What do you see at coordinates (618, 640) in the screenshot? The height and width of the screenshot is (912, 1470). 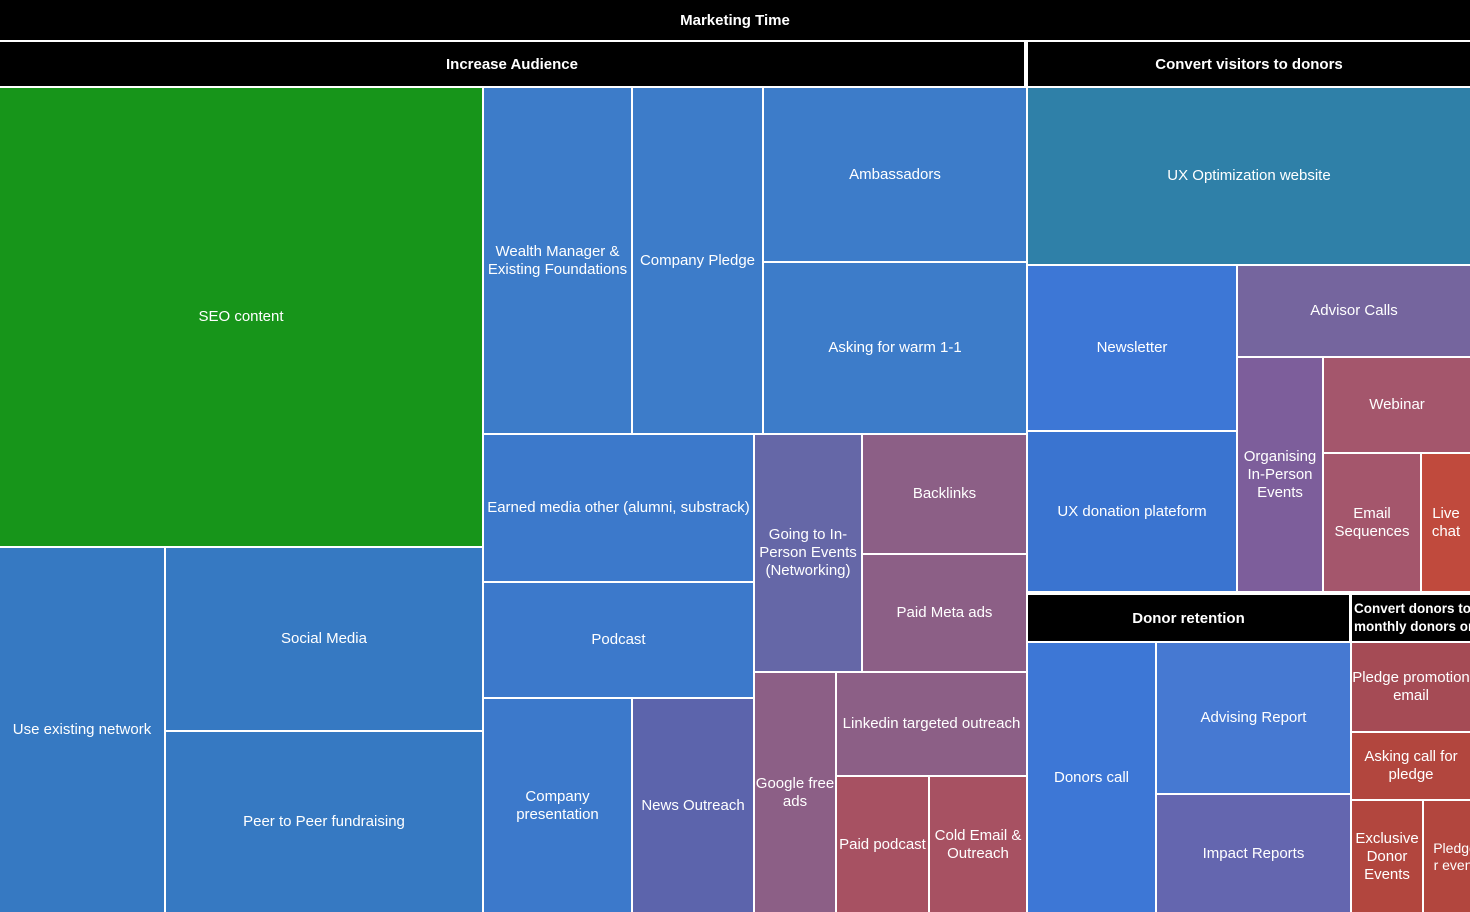 I see `tile-podcast: Podcast` at bounding box center [618, 640].